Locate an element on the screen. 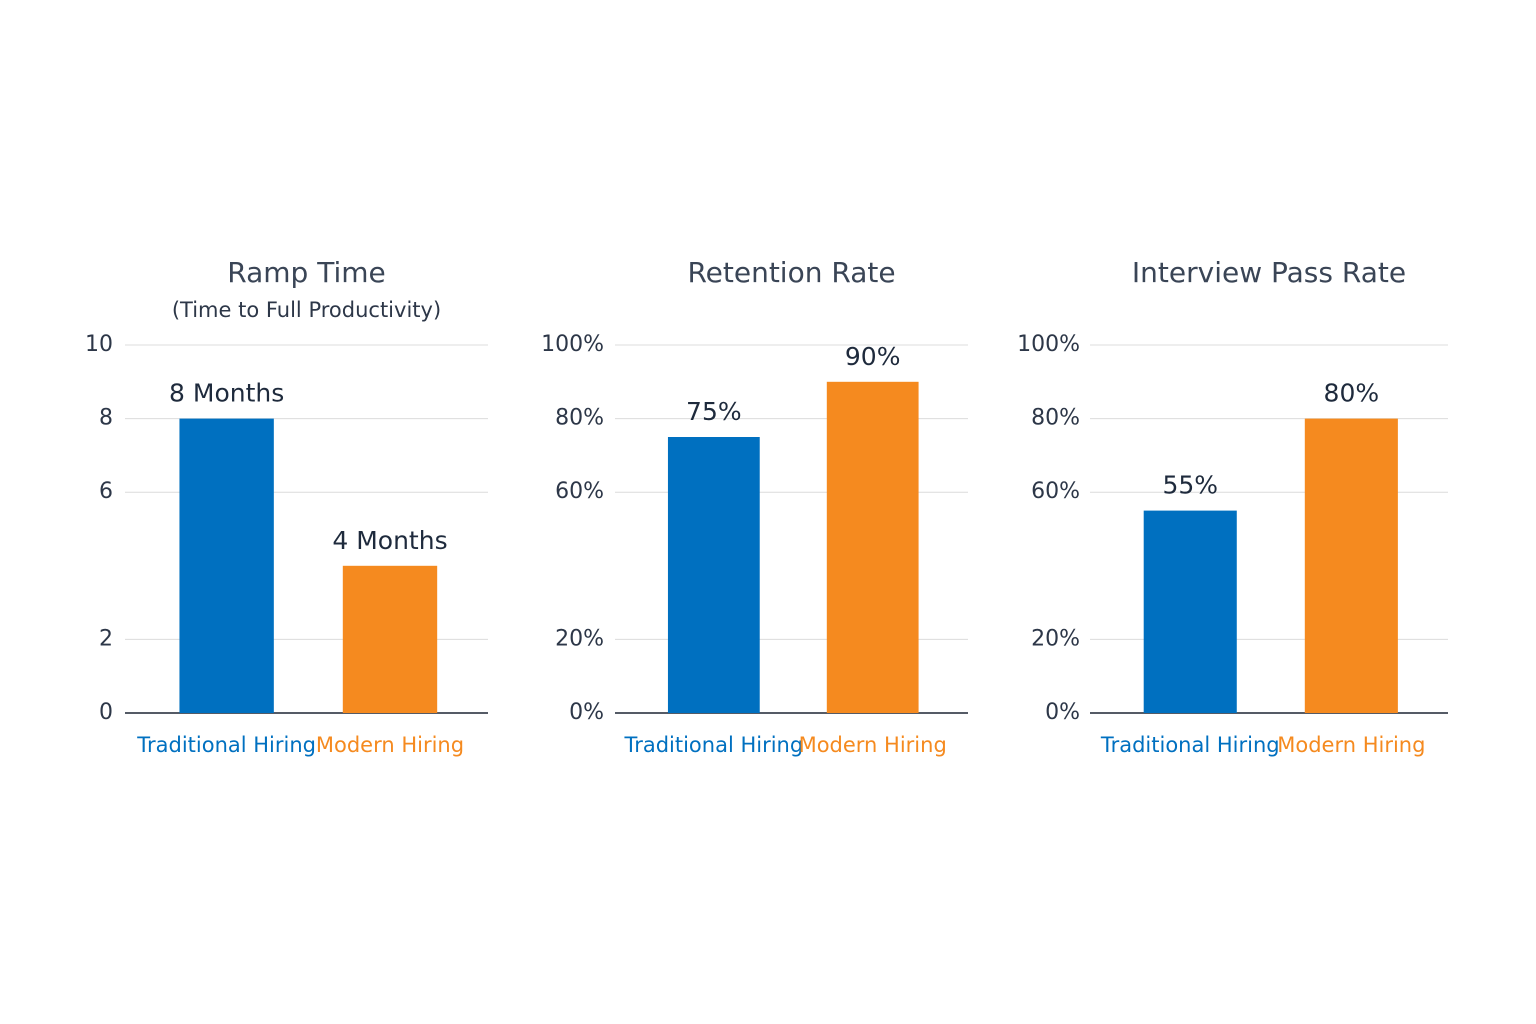  value-label: 8 Months is located at coordinates (226, 393).